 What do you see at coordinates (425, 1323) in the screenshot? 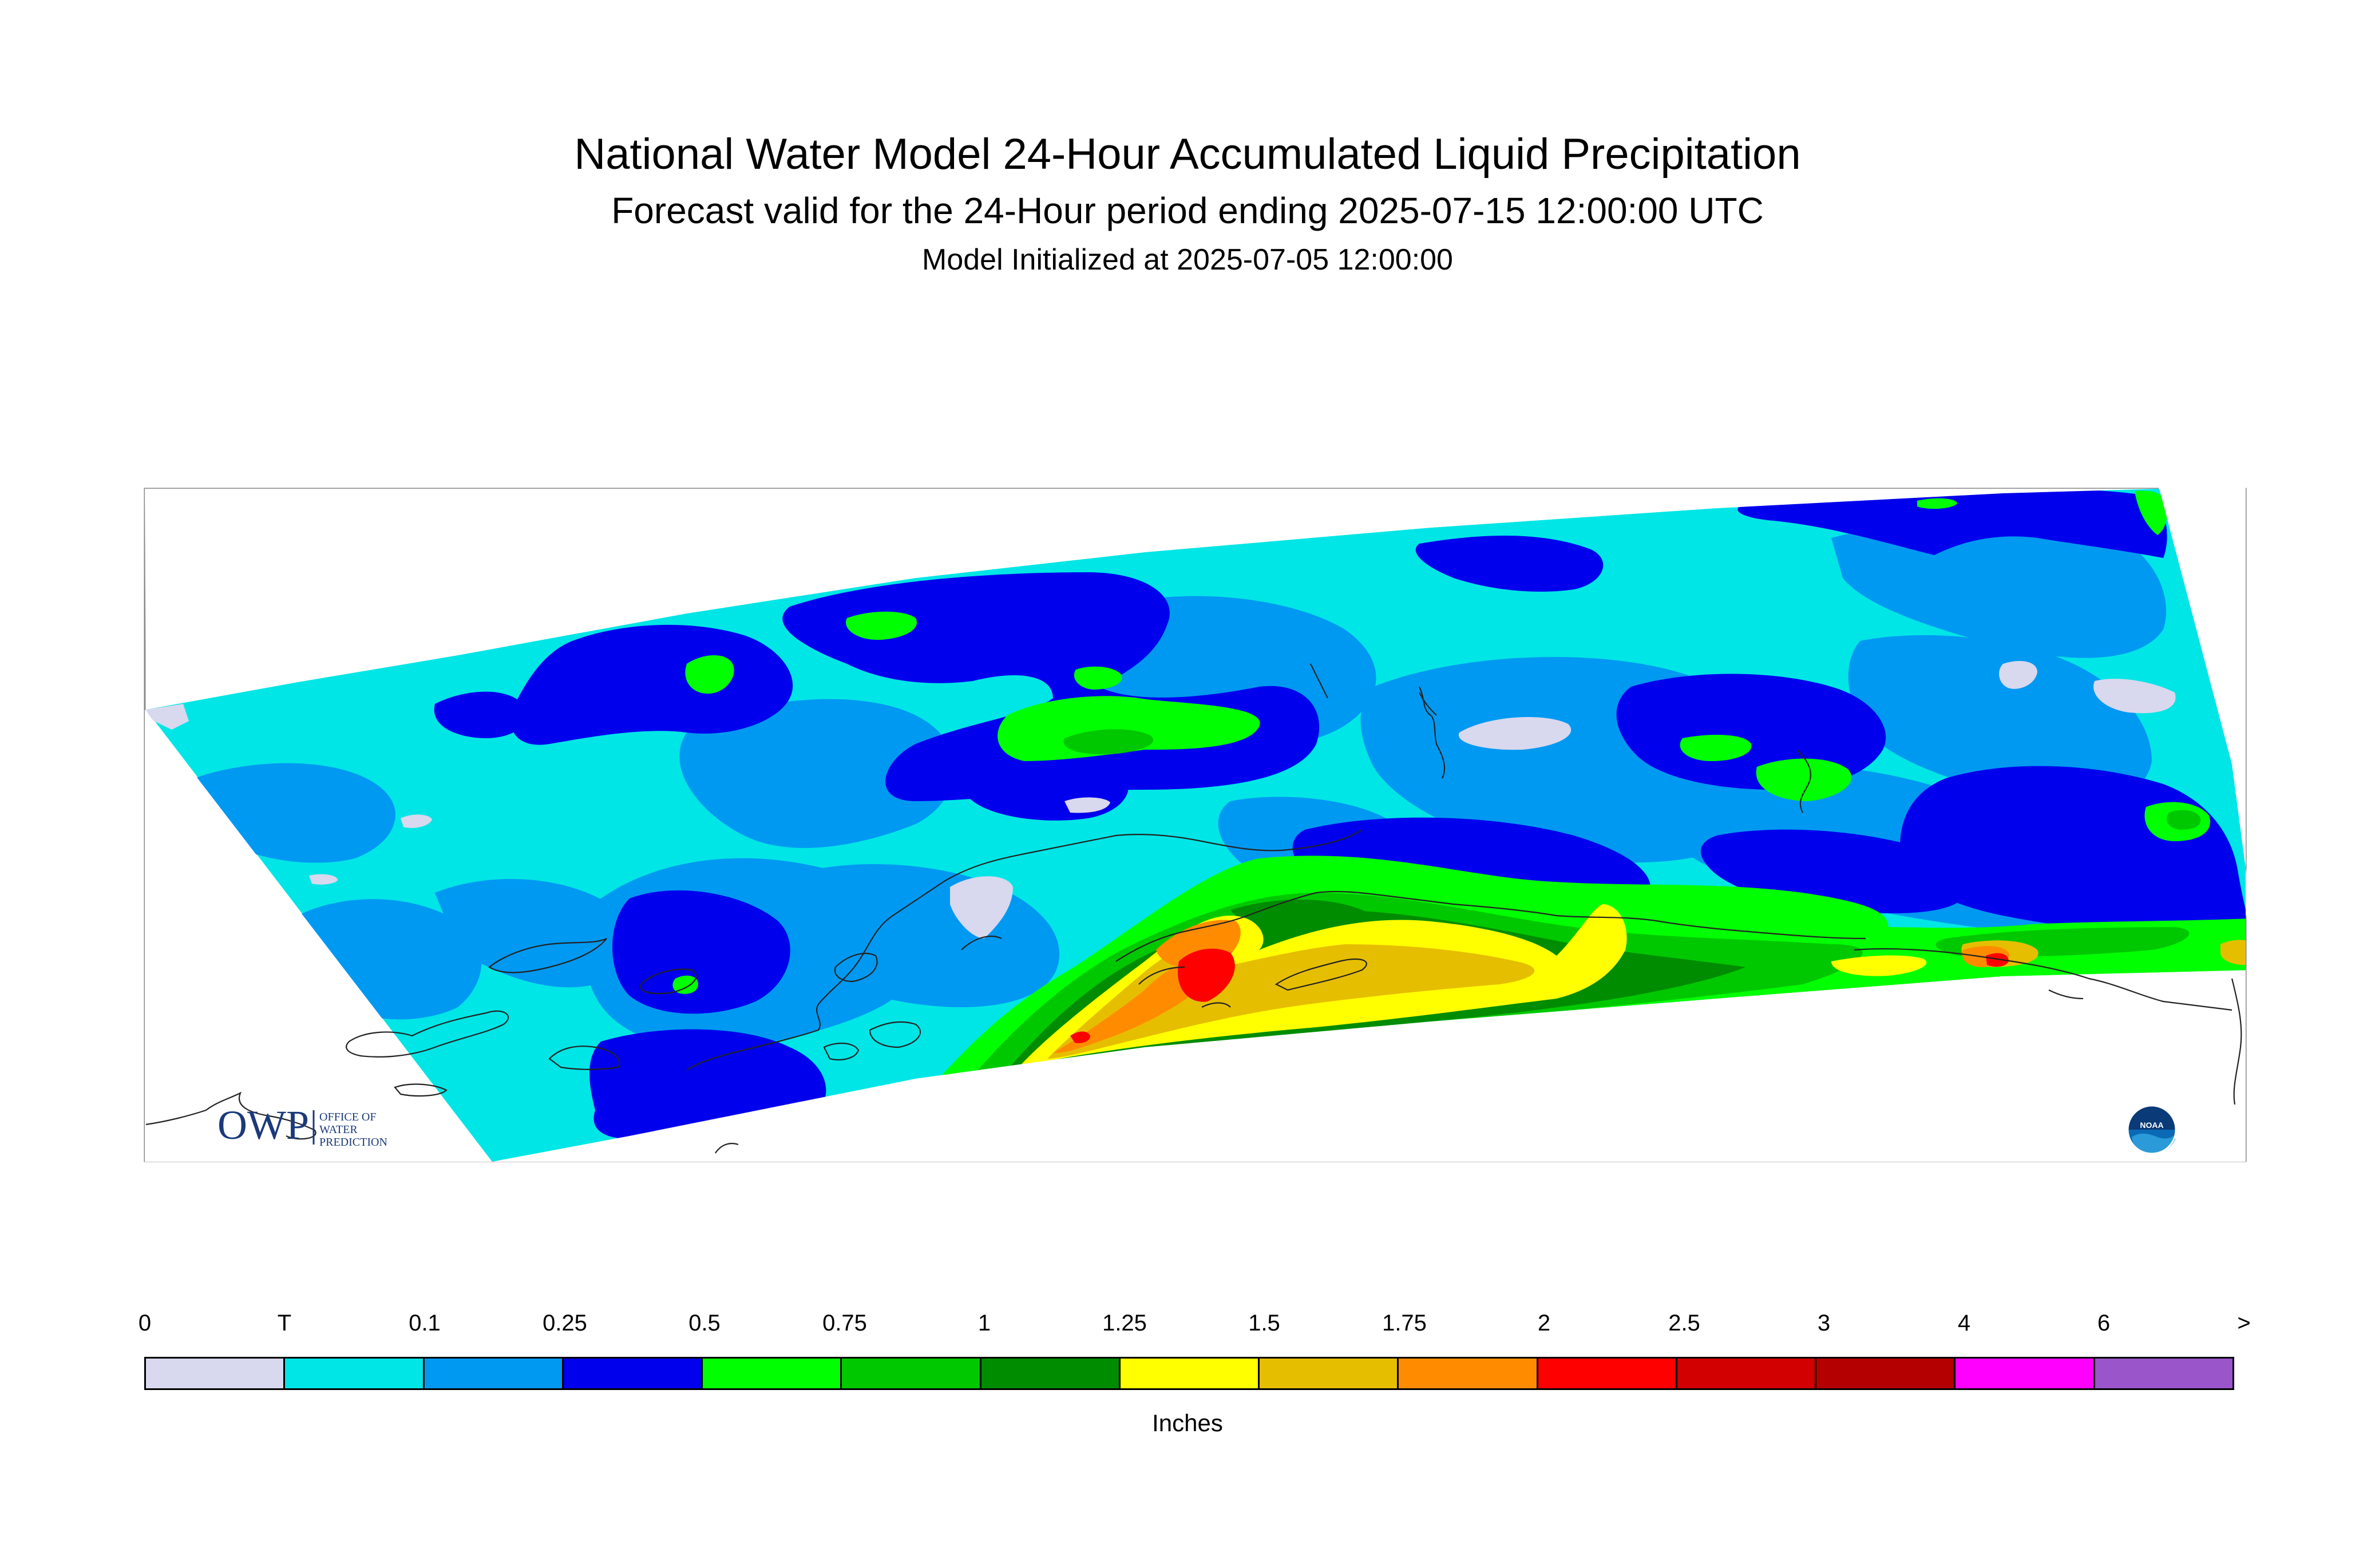
I see `legend-label: 0.1` at bounding box center [425, 1323].